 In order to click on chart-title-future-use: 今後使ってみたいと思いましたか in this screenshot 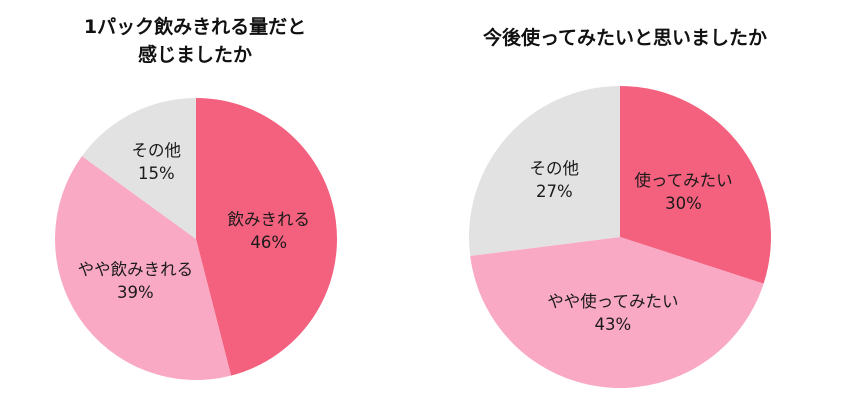, I will do `click(625, 38)`.